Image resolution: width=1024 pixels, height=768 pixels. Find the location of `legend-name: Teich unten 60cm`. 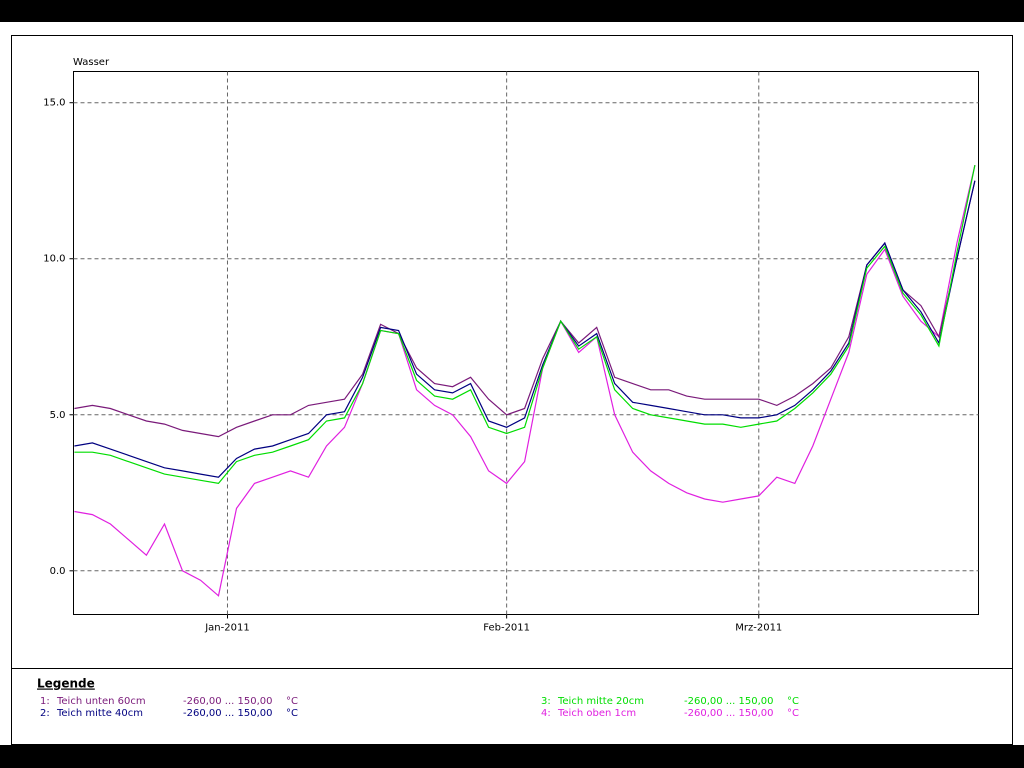

legend-name: Teich unten 60cm is located at coordinates (101, 701).